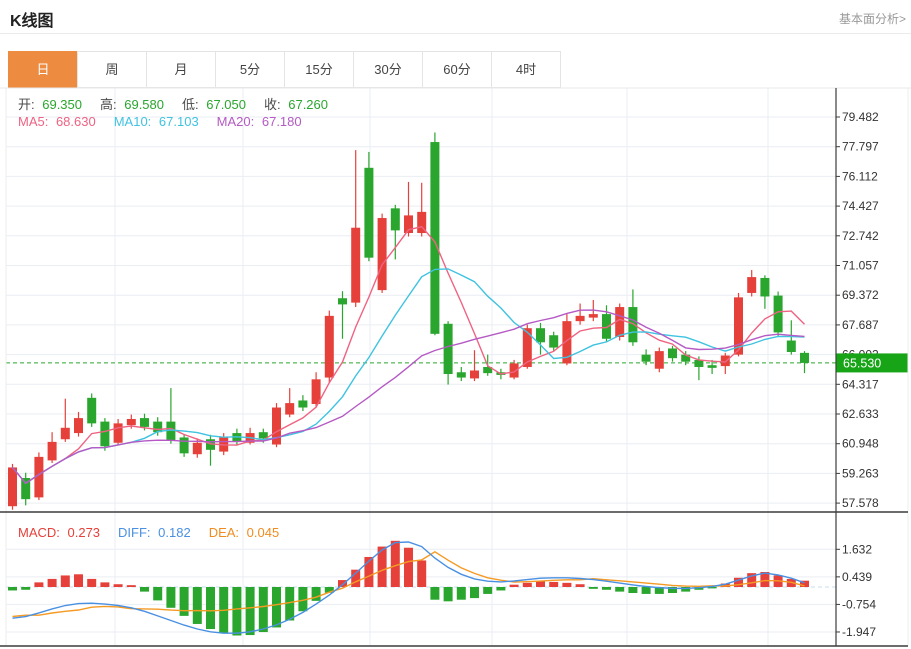 This screenshot has height=649, width=911. I want to click on macd-item: DEA: 0.045, so click(244, 532).